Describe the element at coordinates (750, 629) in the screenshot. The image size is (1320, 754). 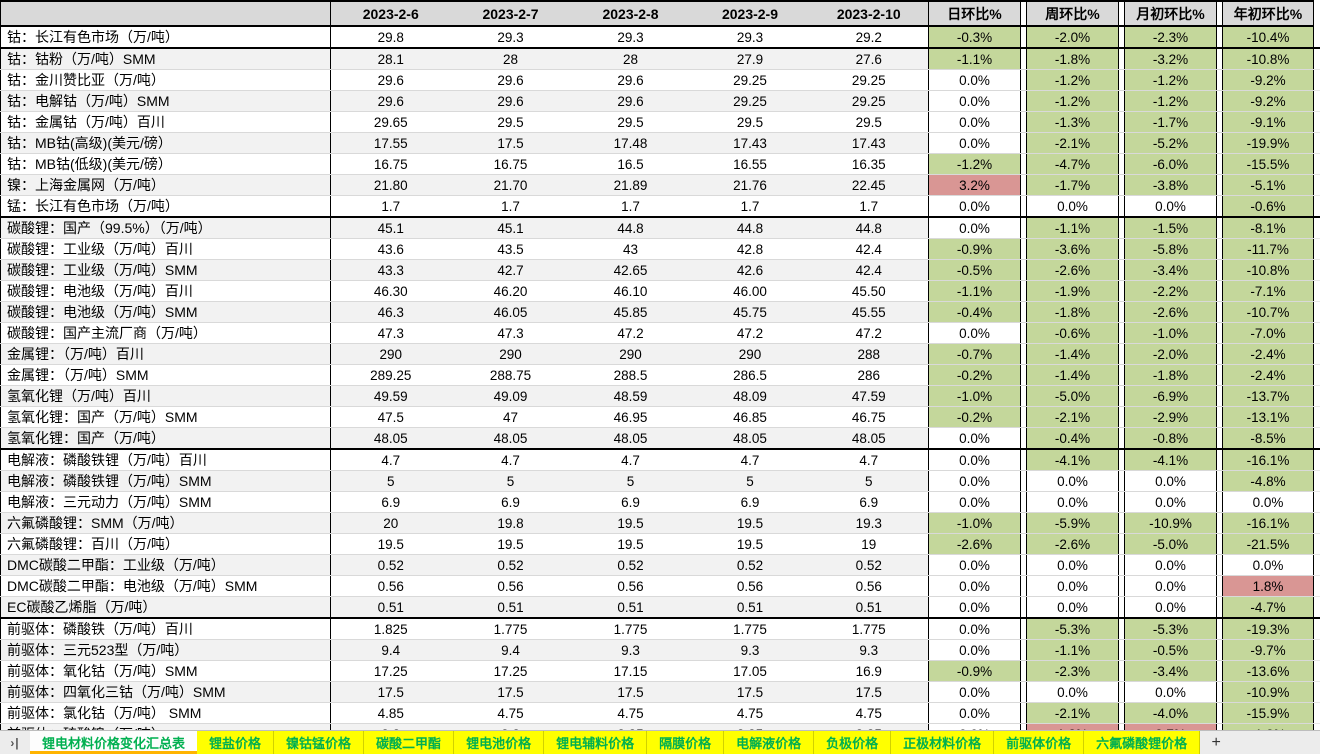
I see `price-cell: 1.775` at that location.